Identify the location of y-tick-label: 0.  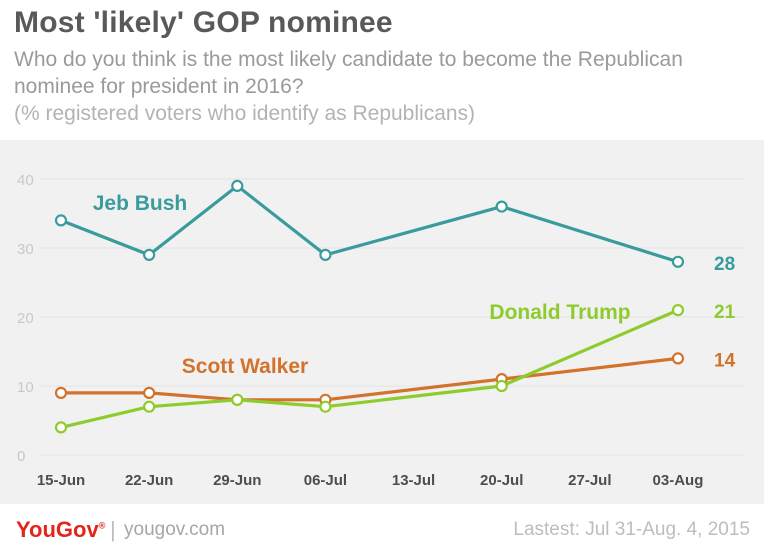
(21, 456).